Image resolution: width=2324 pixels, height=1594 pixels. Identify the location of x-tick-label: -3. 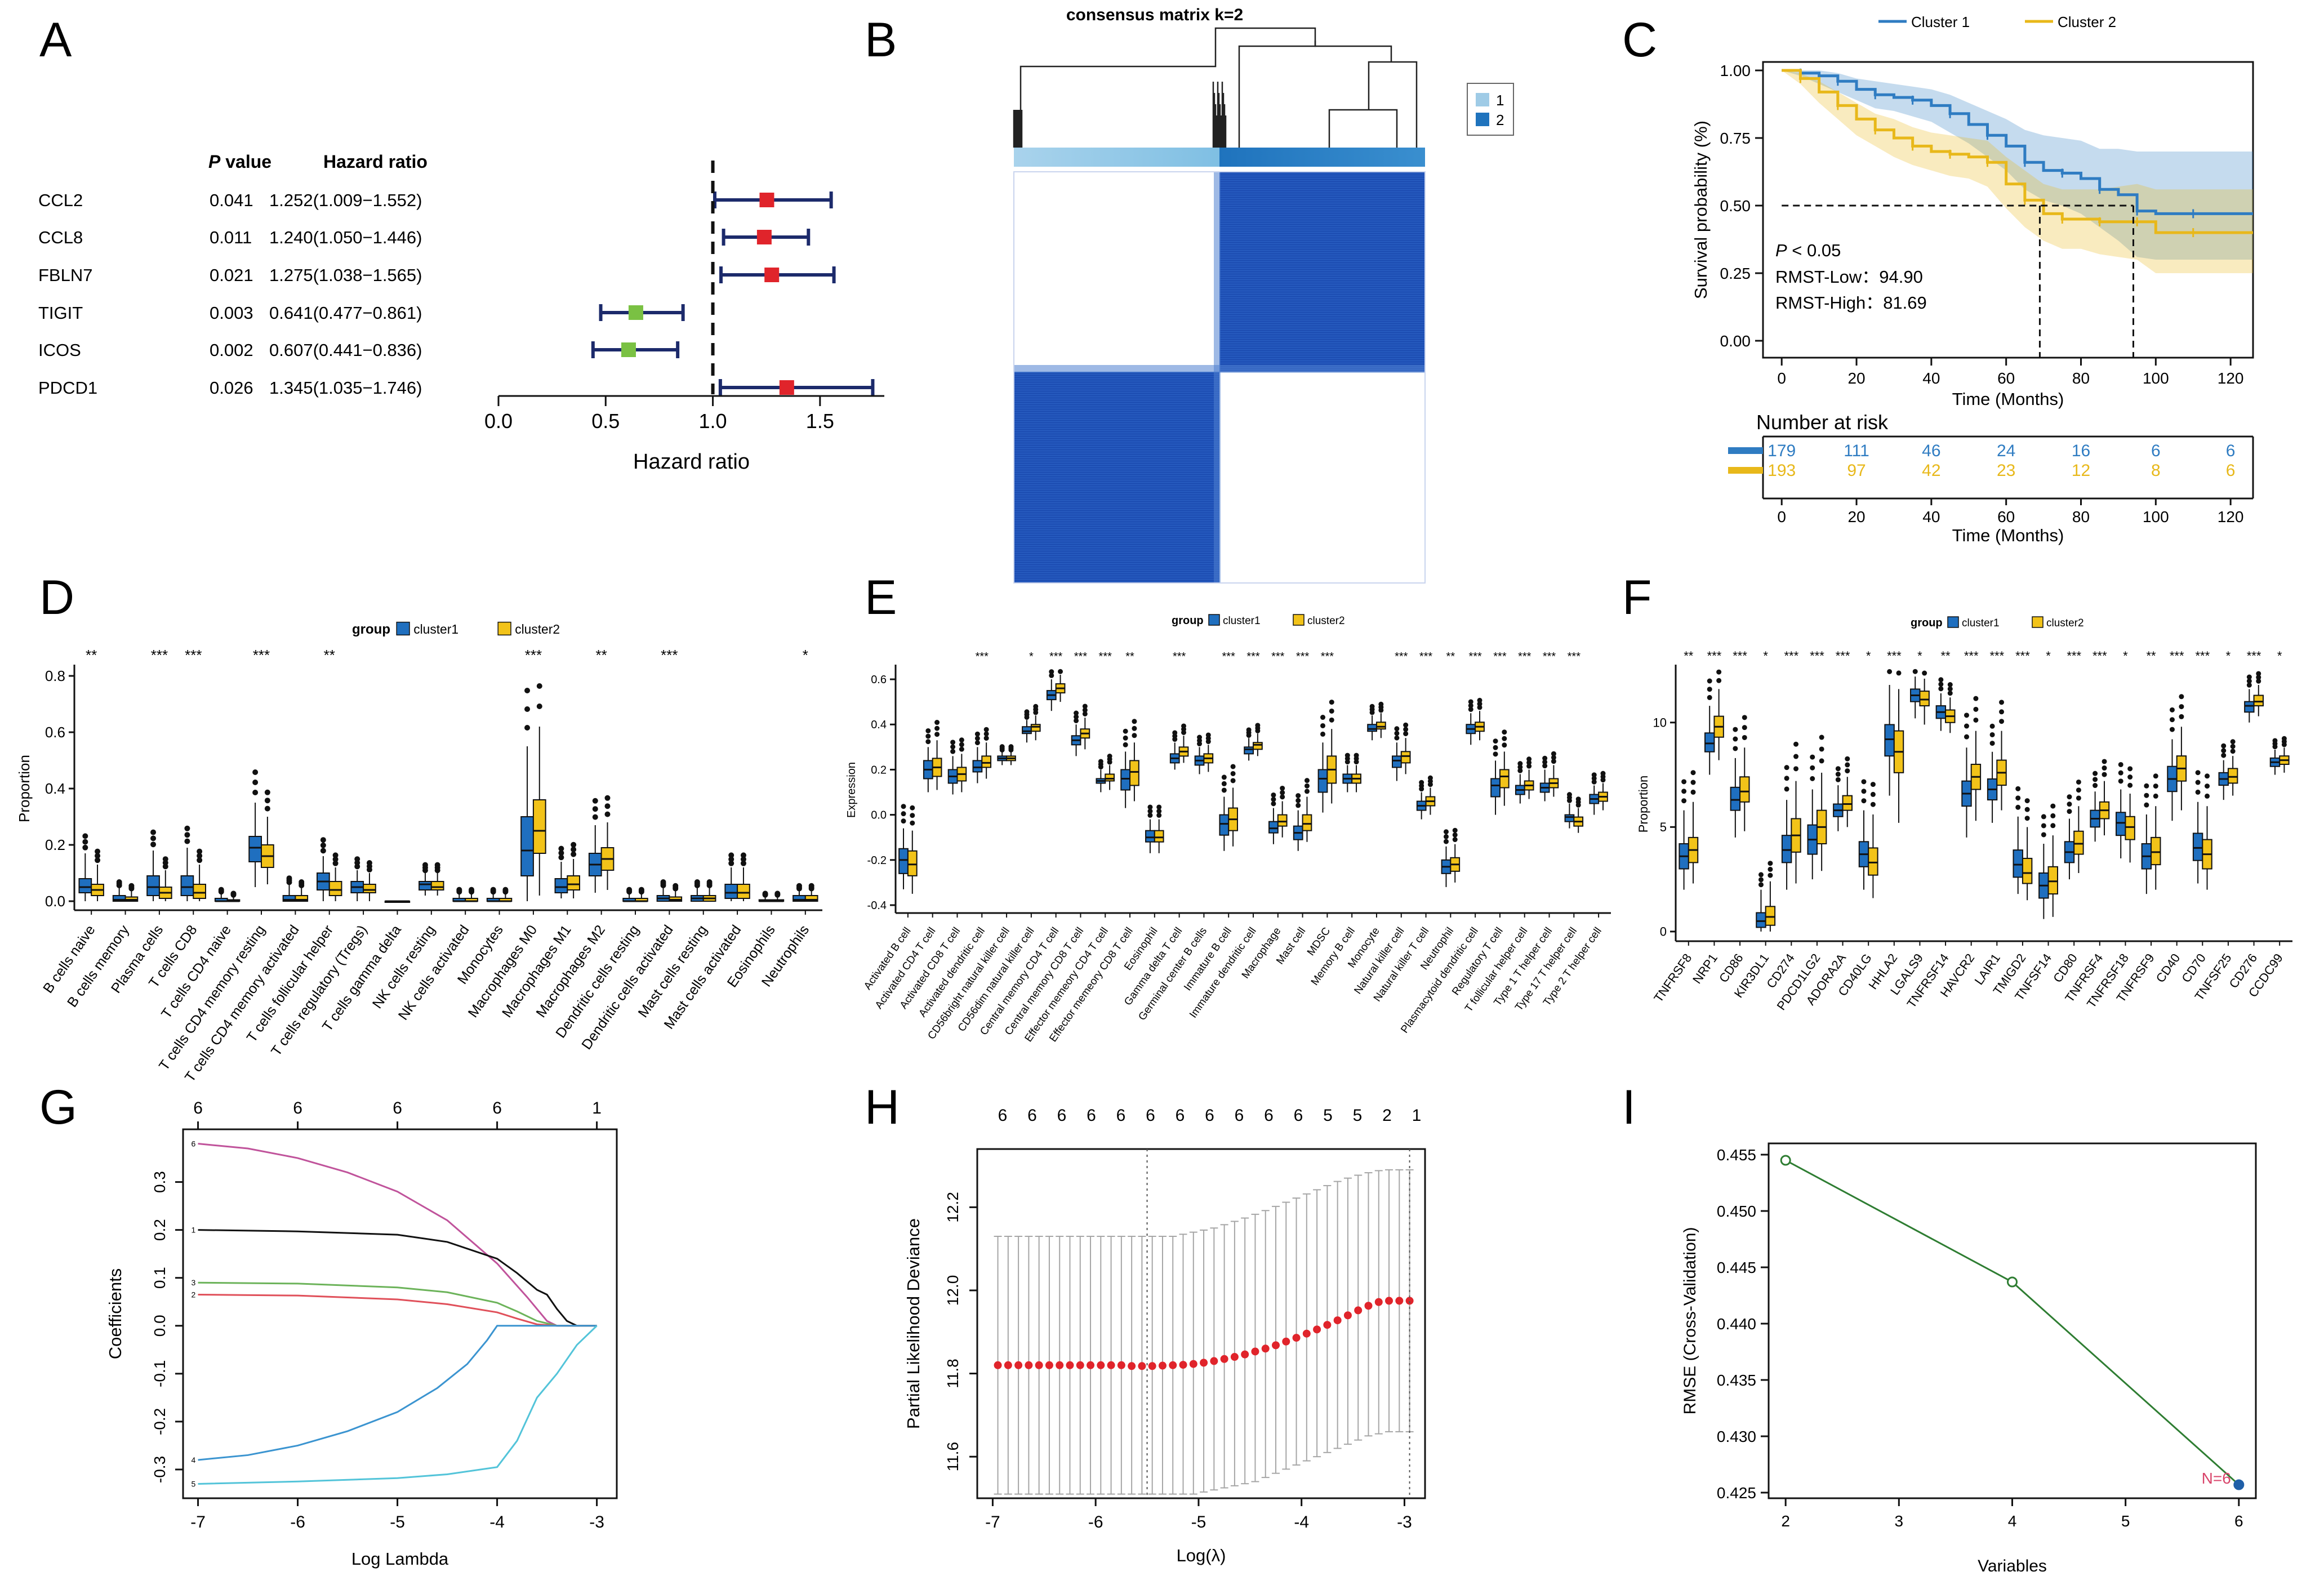
(597, 1522).